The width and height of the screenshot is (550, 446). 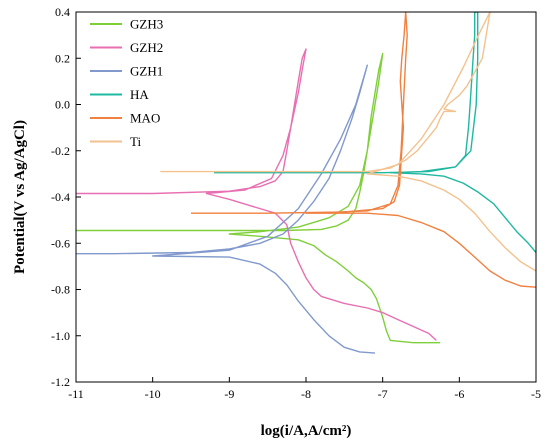 What do you see at coordinates (60, 243) in the screenshot?
I see `y-tick-label: -0.6` at bounding box center [60, 243].